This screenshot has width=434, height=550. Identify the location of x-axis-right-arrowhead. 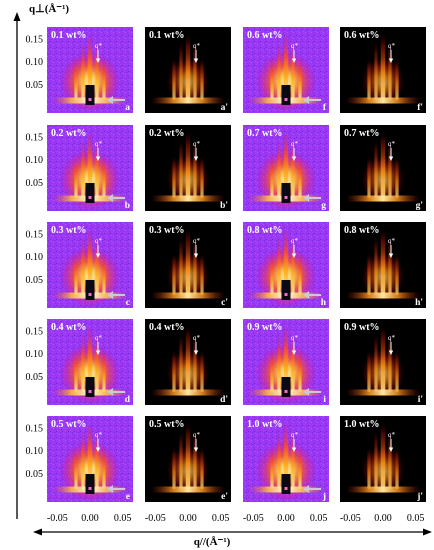
(427, 532).